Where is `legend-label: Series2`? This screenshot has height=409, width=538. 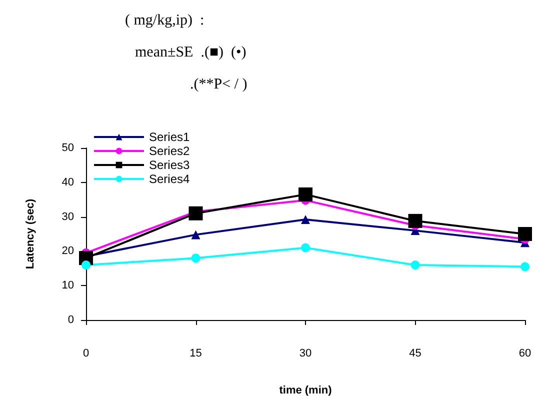
legend-label: Series2 is located at coordinates (169, 151).